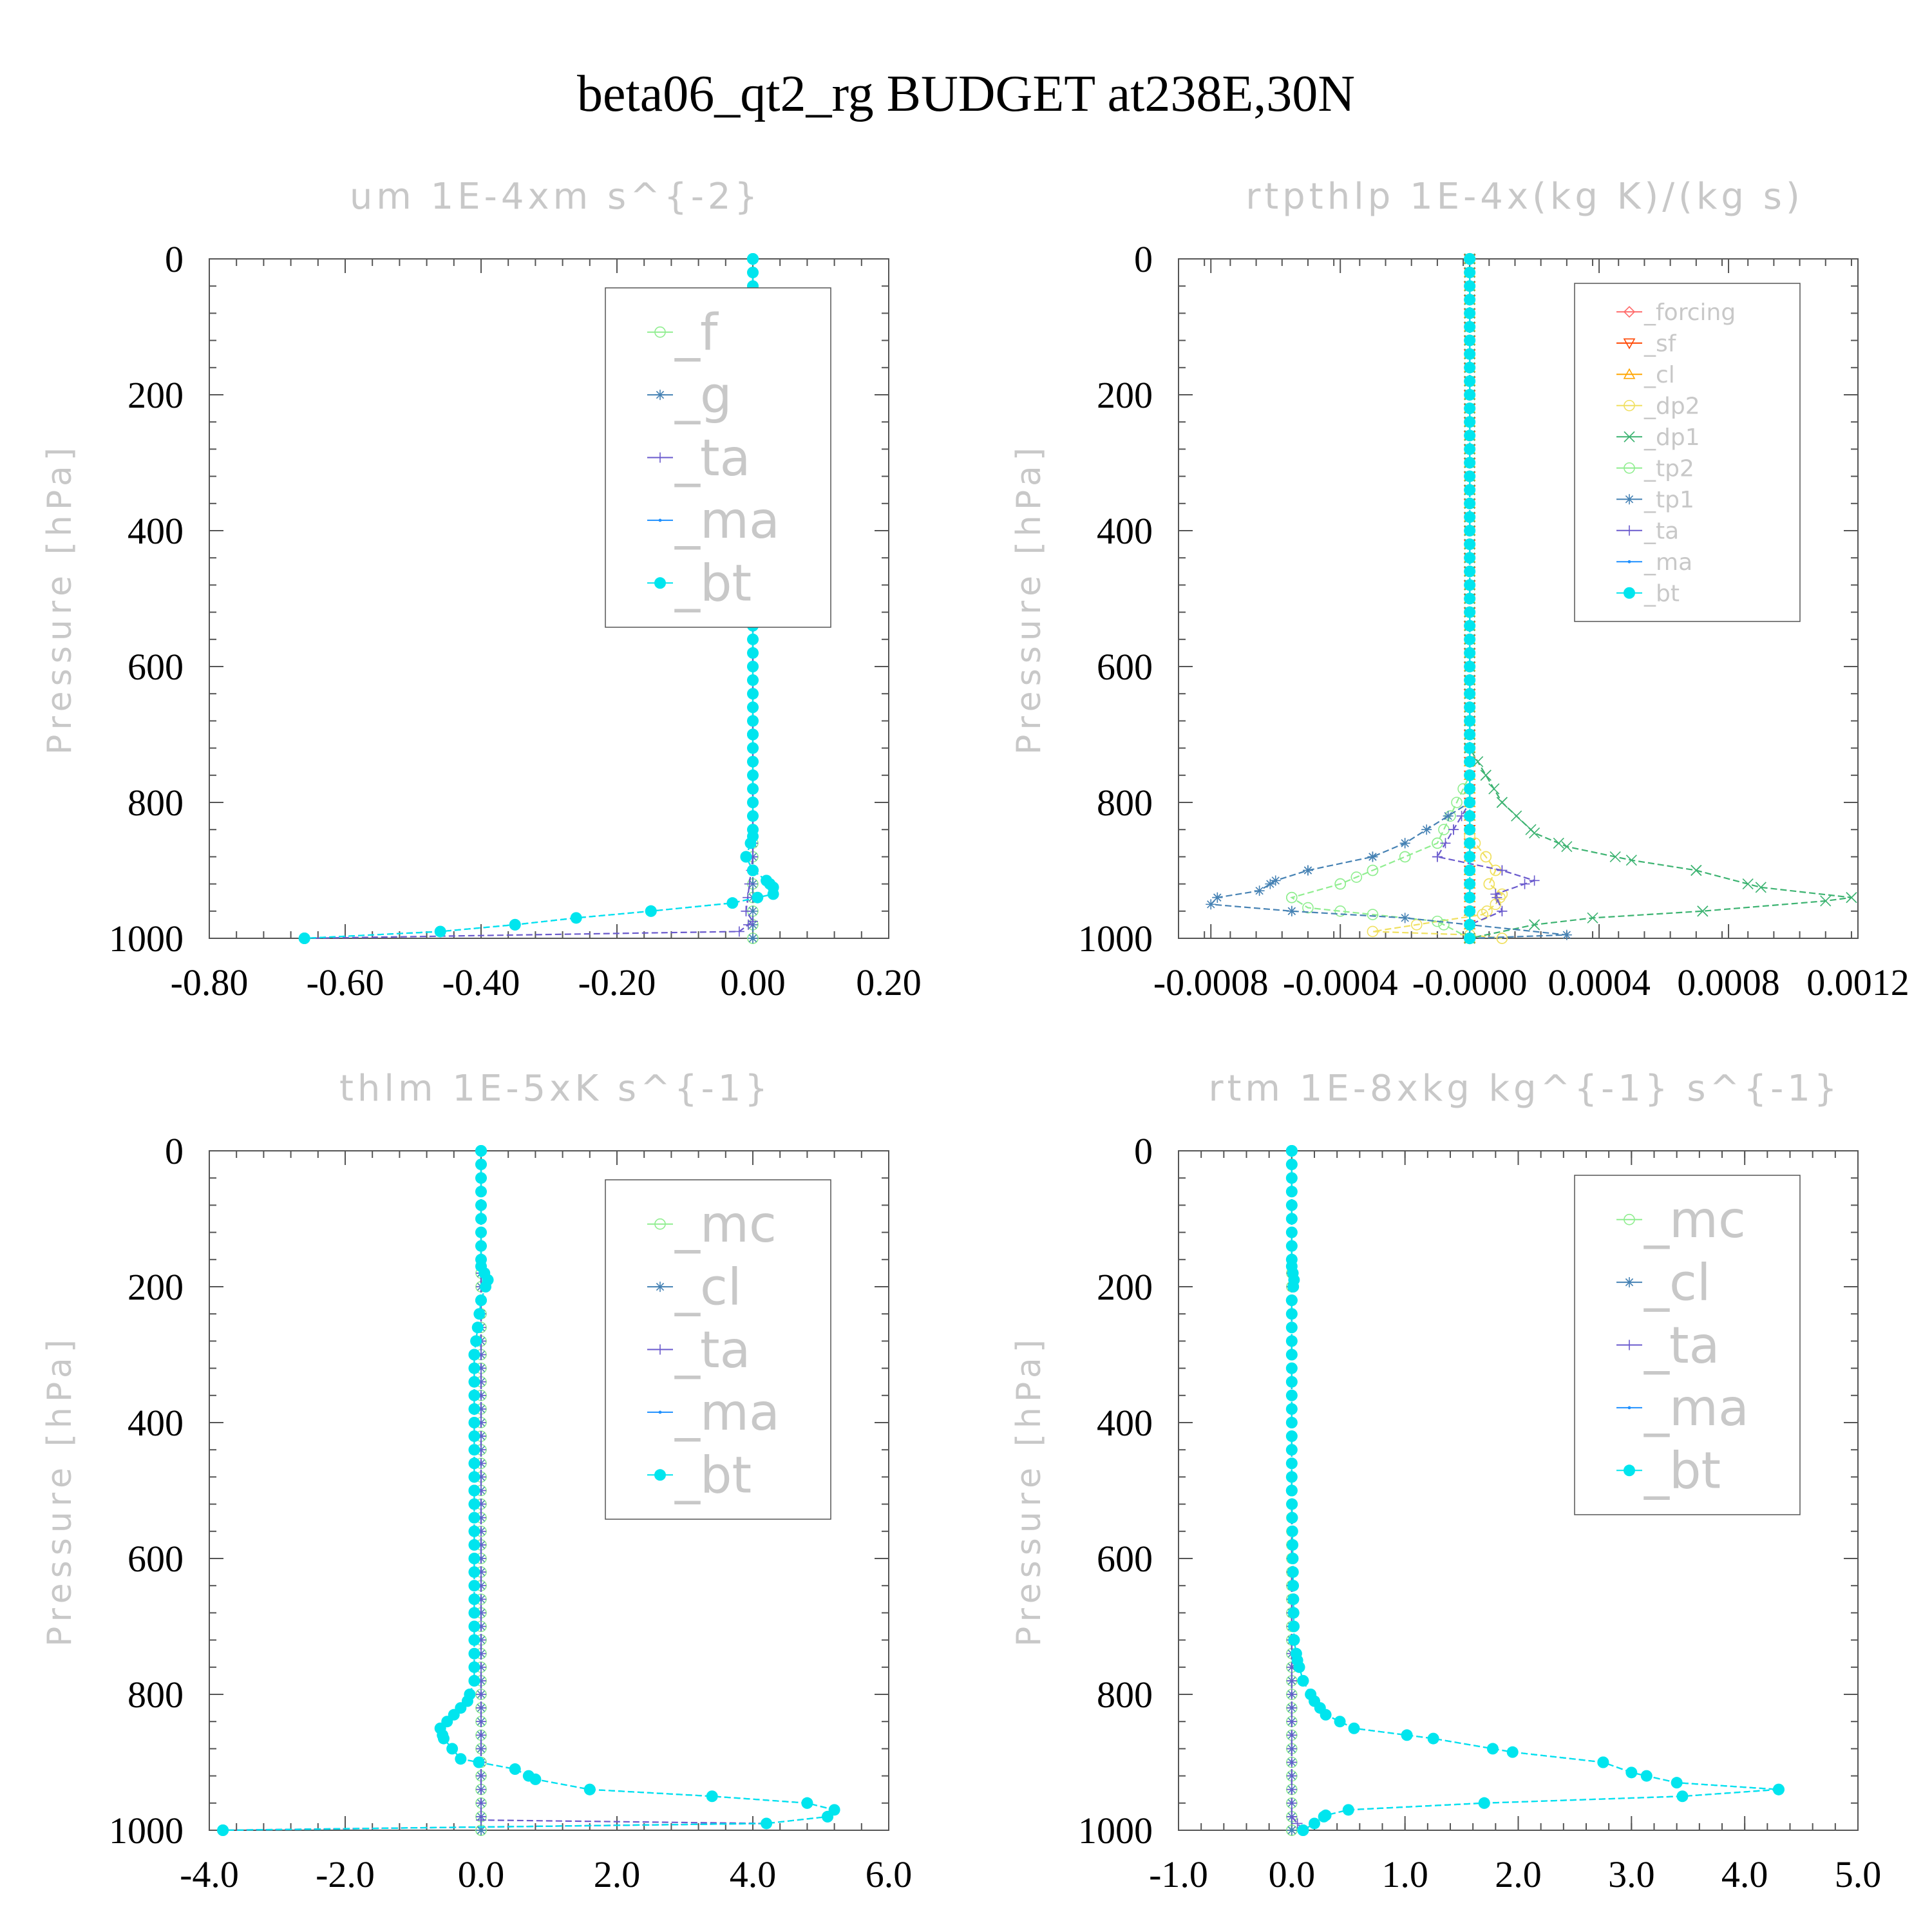  What do you see at coordinates (175, 1151) in the screenshot?
I see `y-tick-label: 0` at bounding box center [175, 1151].